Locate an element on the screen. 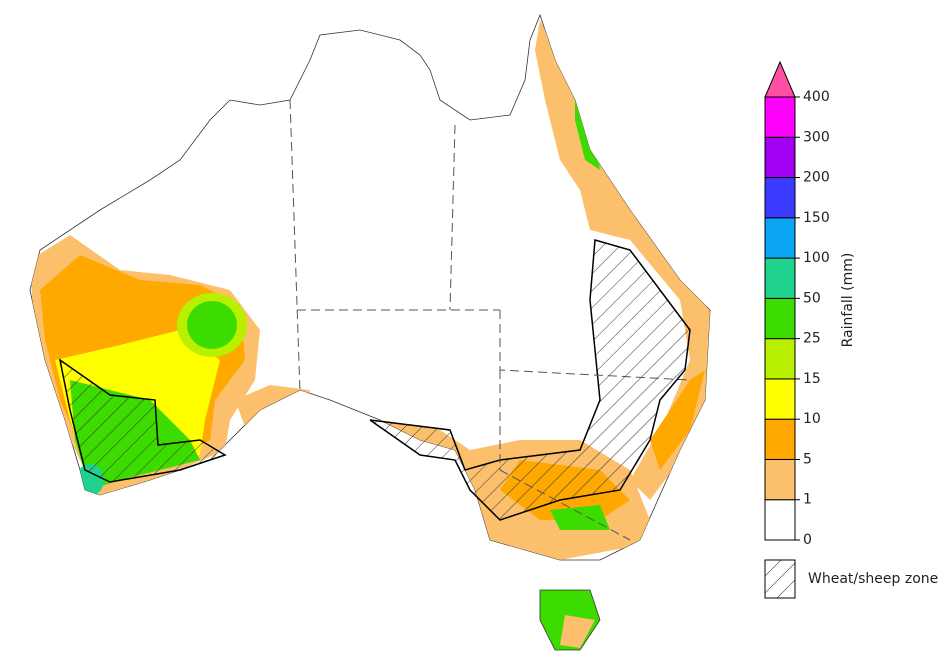 The image size is (946, 667). tick-label: 5 is located at coordinates (807, 459).